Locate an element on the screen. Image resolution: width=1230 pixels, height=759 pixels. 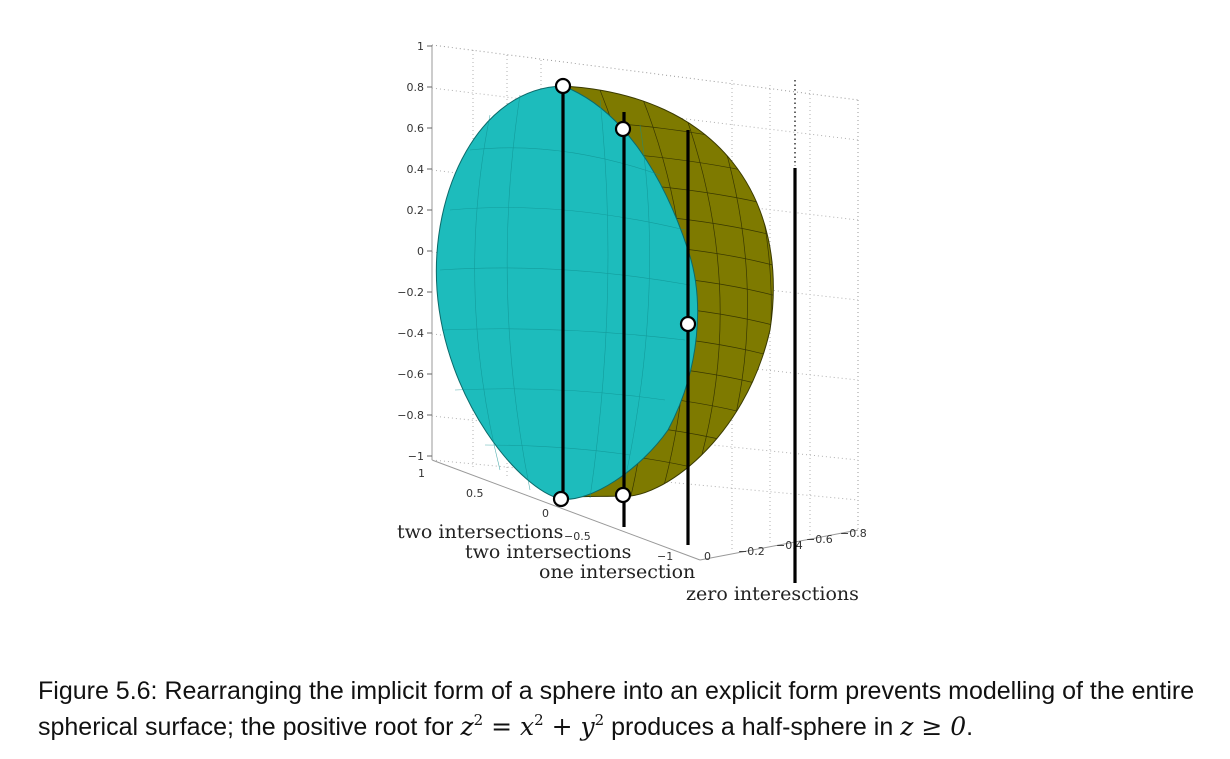
z-tick-label: 0.6 is located at coordinates (416, 128).